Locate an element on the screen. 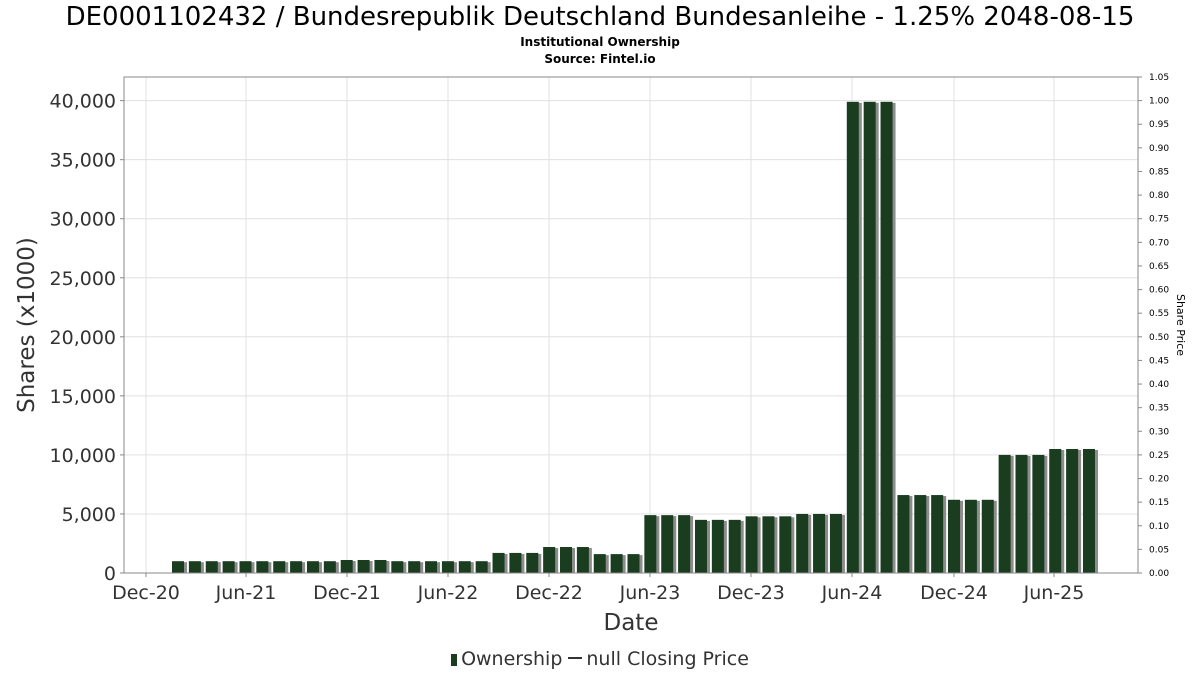  y-tick-label: 25,000 is located at coordinates (83, 279).